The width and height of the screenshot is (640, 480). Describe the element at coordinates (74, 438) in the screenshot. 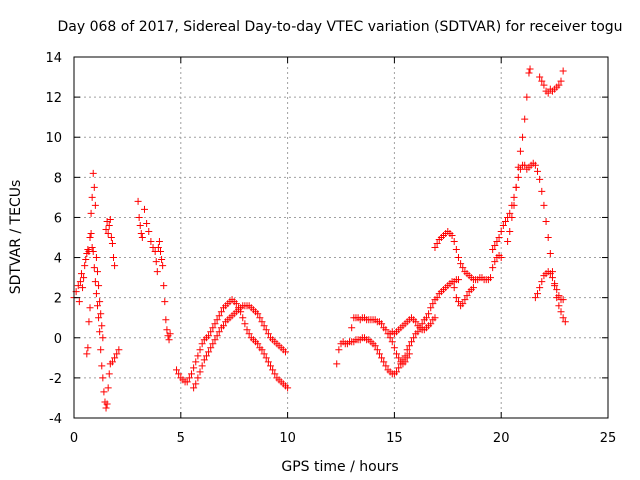

I see `x-tick-label: 0` at that location.